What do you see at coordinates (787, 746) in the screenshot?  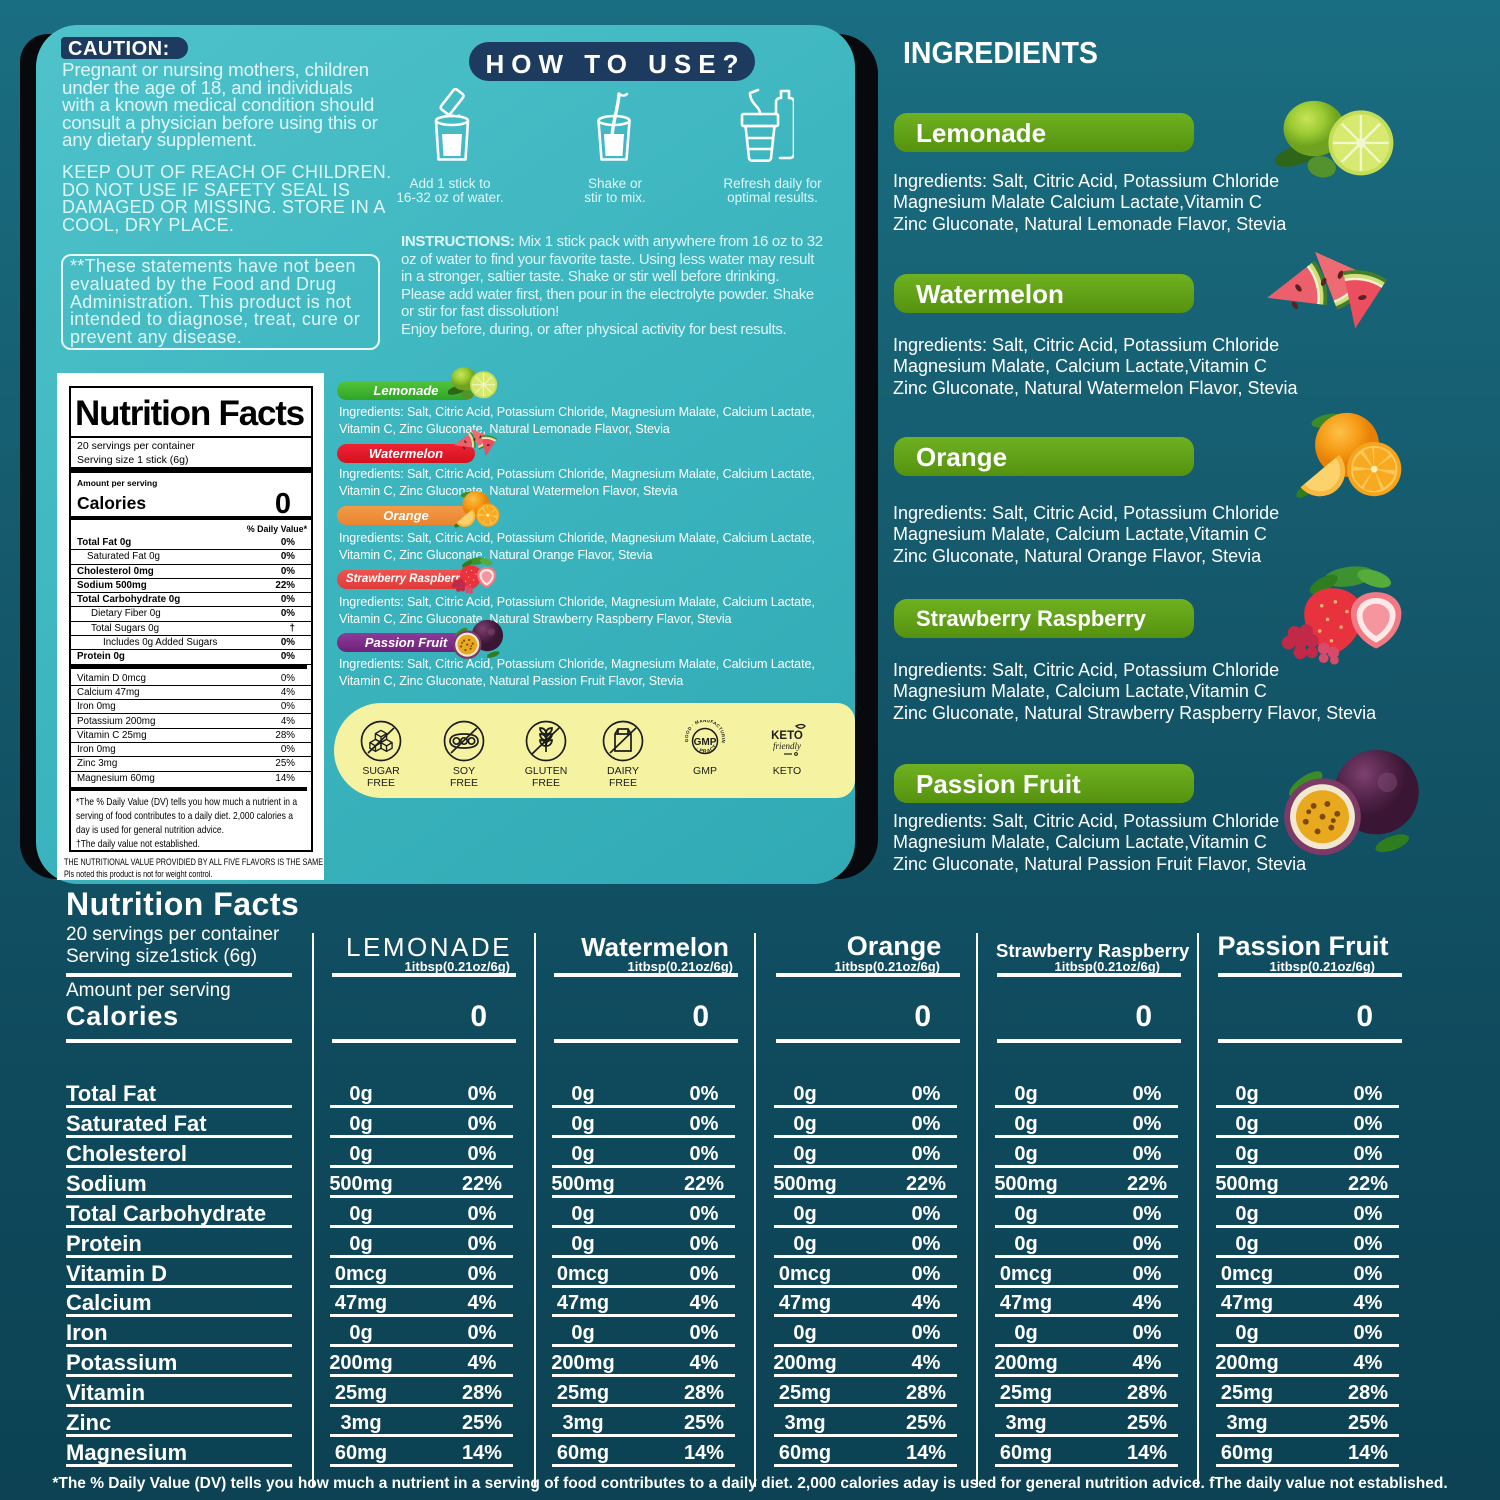 I see `svg-text: friendly` at bounding box center [787, 746].